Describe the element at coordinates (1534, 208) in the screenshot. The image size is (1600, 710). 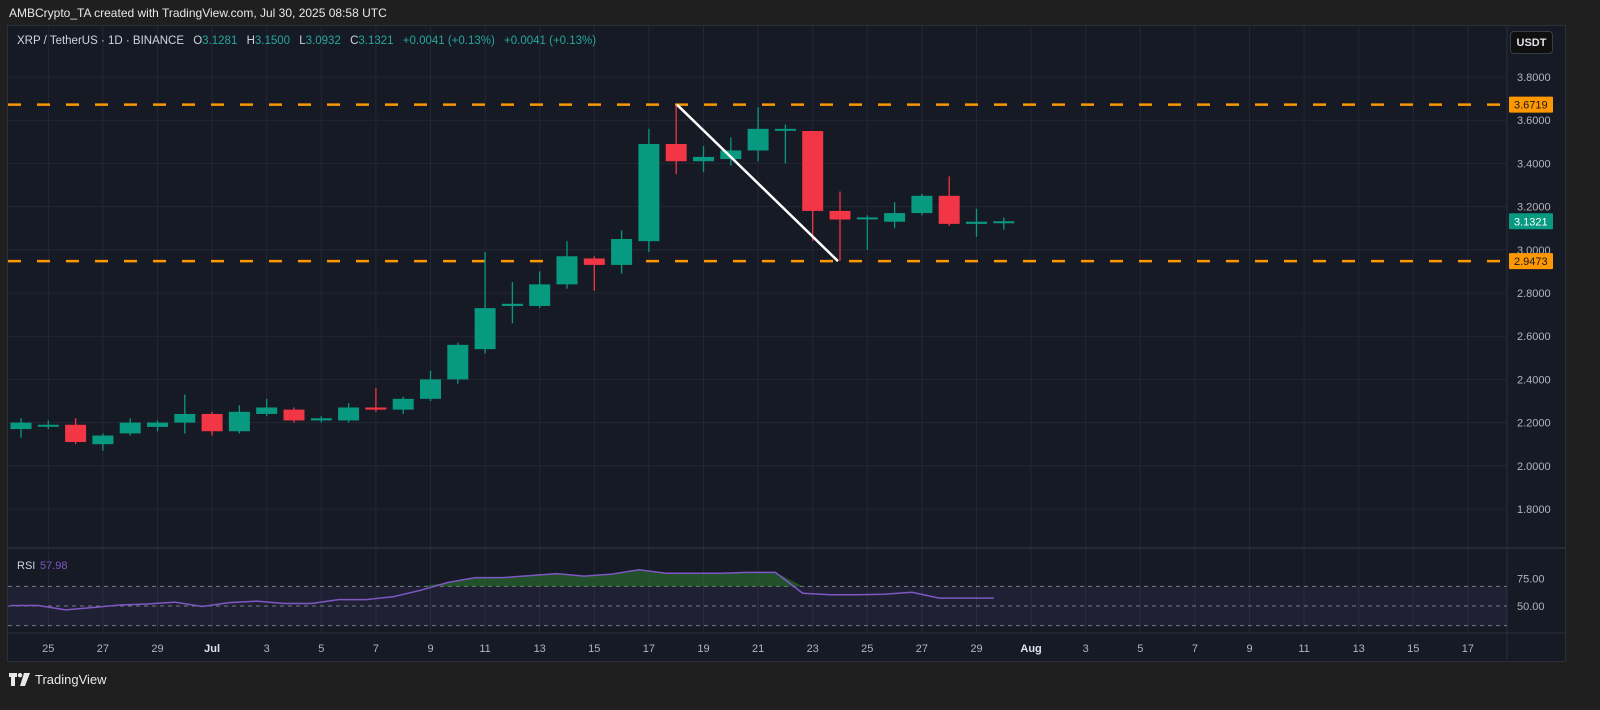
I see `price-tick: 3.2000` at that location.